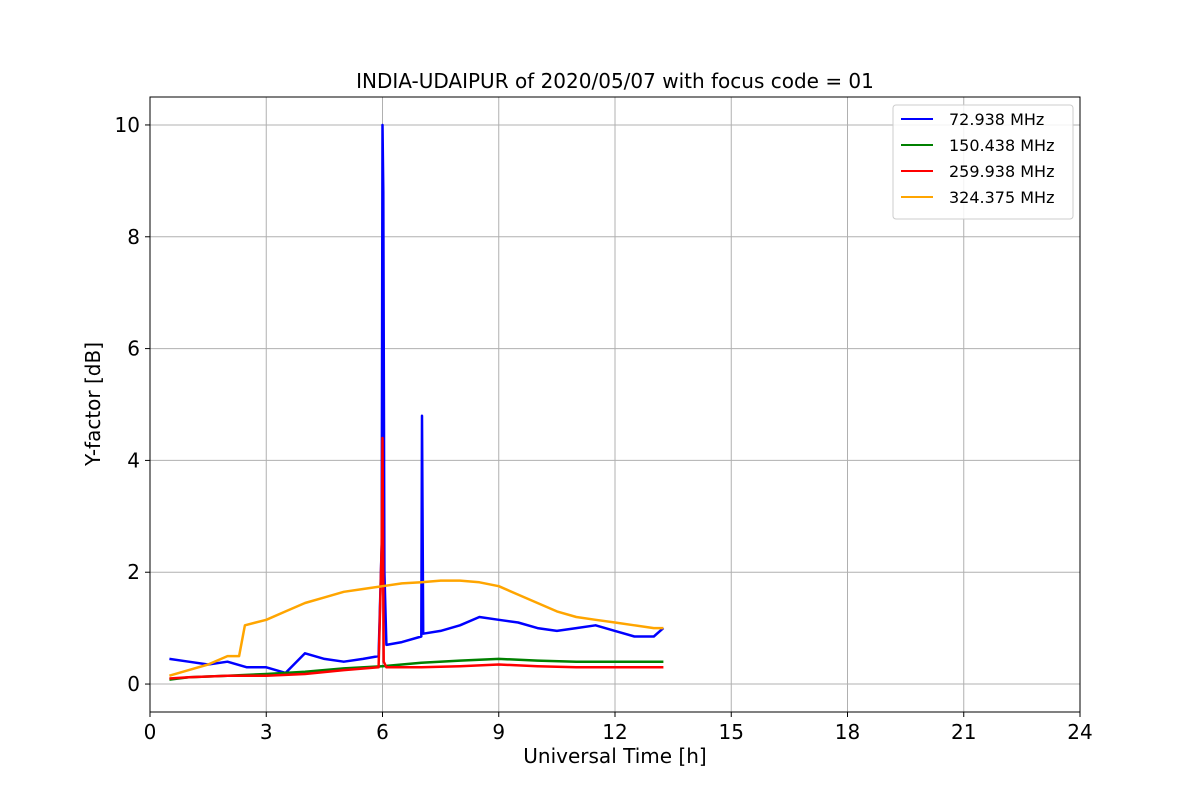  What do you see at coordinates (1001, 197) in the screenshot?
I see `legend-label: 324.375 MHz` at bounding box center [1001, 197].